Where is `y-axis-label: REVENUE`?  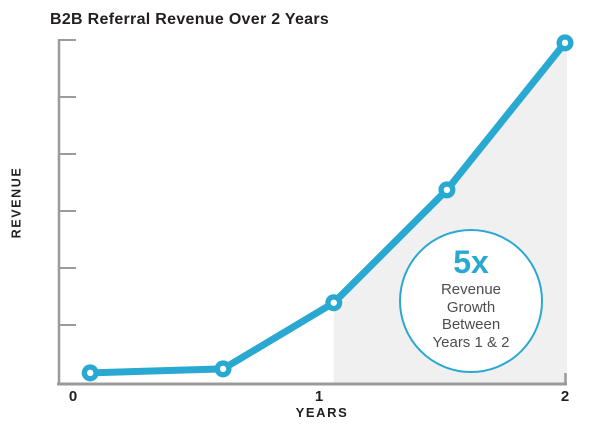 y-axis-label: REVENUE is located at coordinates (16, 202).